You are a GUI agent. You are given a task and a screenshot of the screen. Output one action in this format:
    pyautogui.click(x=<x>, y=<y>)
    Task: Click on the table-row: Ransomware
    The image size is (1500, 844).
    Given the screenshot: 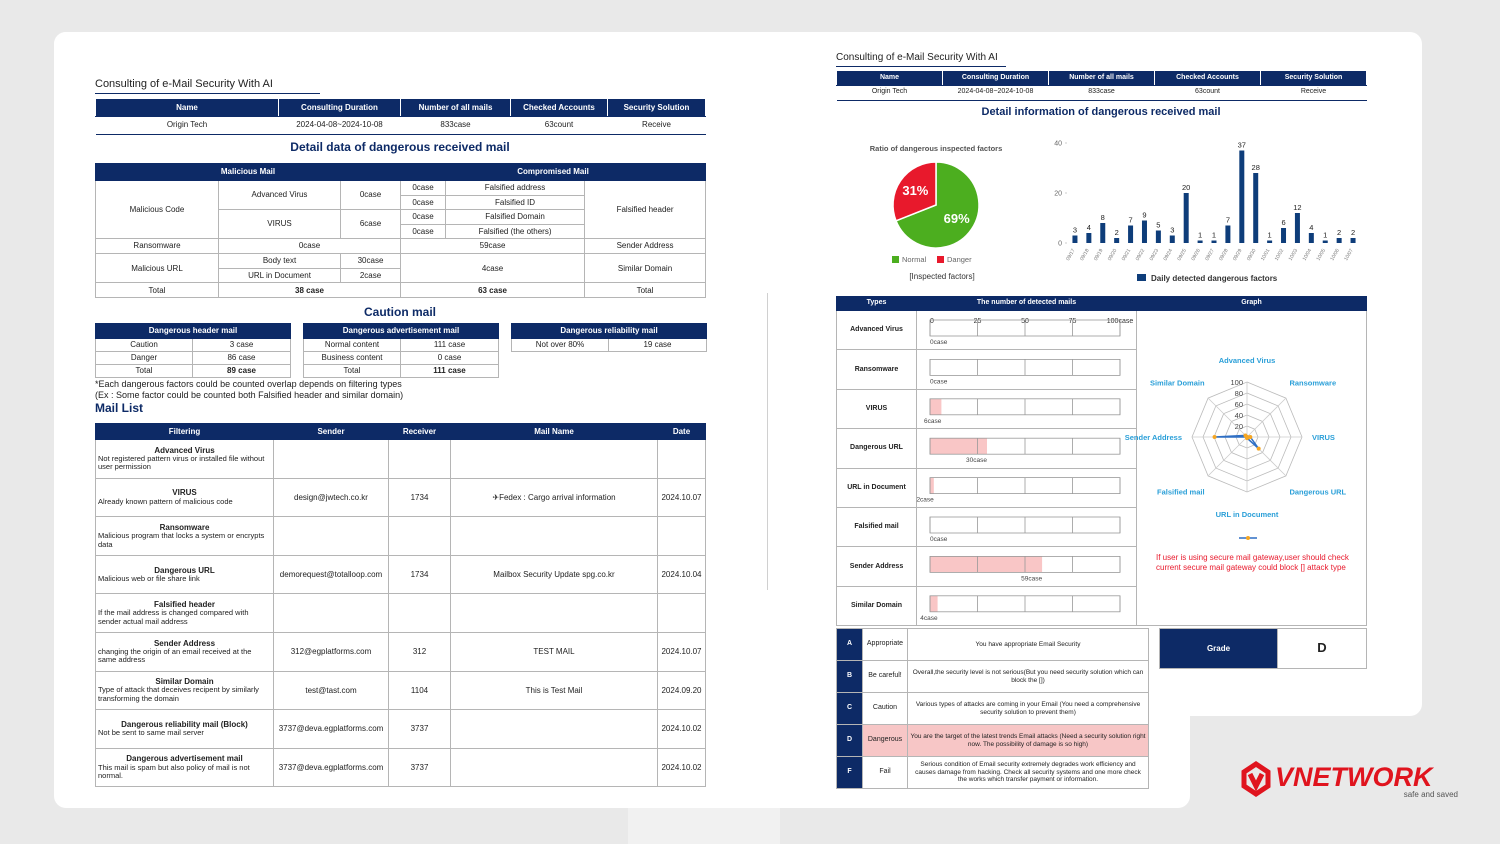 What is the action you would take?
    pyautogui.click(x=1101, y=369)
    